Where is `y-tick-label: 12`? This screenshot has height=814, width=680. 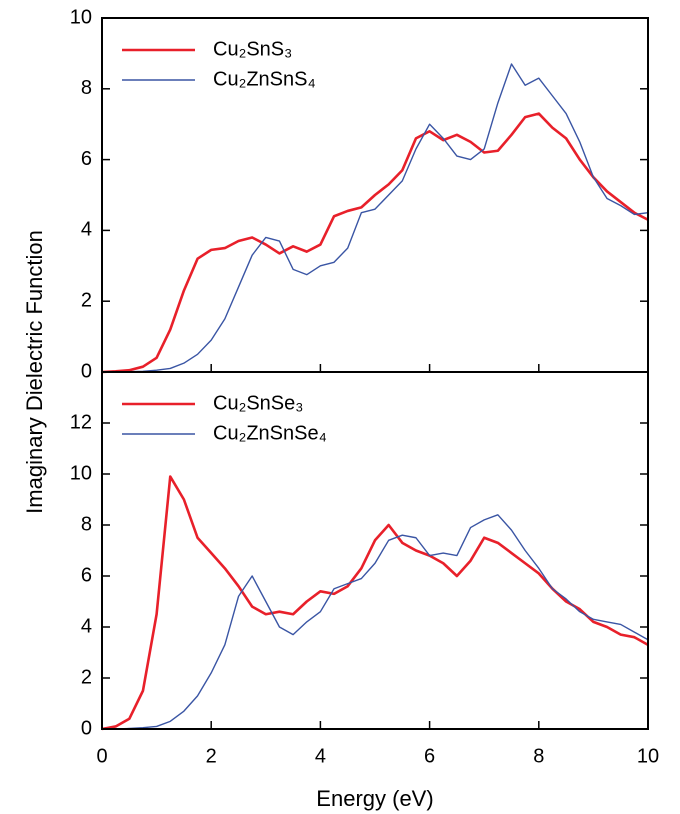 y-tick-label: 12 is located at coordinates (81, 422).